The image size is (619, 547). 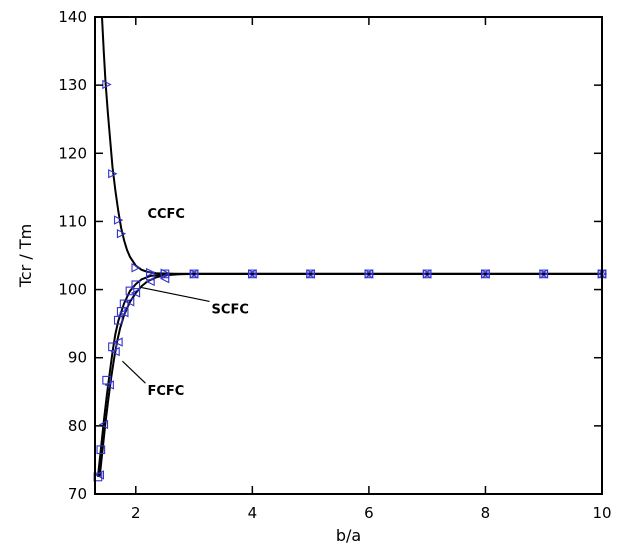 I want to click on x-axis-label: b/a, so click(x=348, y=535).